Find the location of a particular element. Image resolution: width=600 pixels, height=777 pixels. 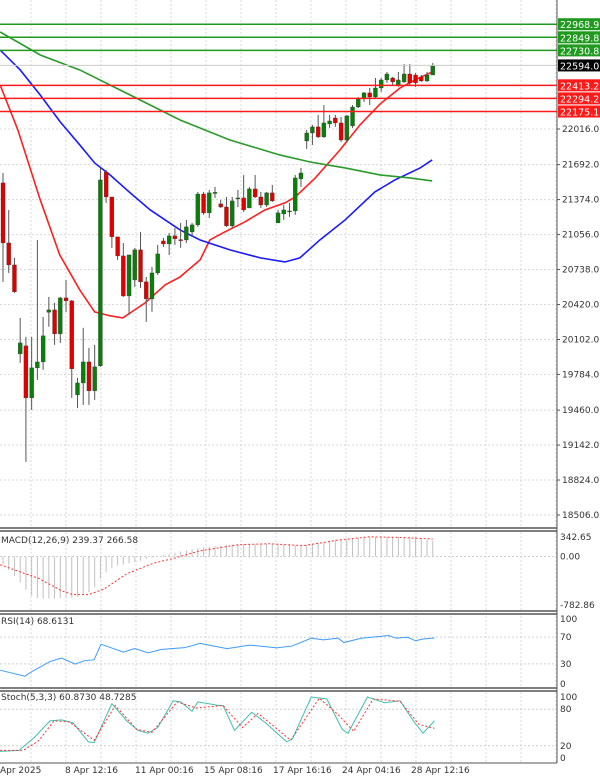

stoch-axis-label: 80 is located at coordinates (566, 710).